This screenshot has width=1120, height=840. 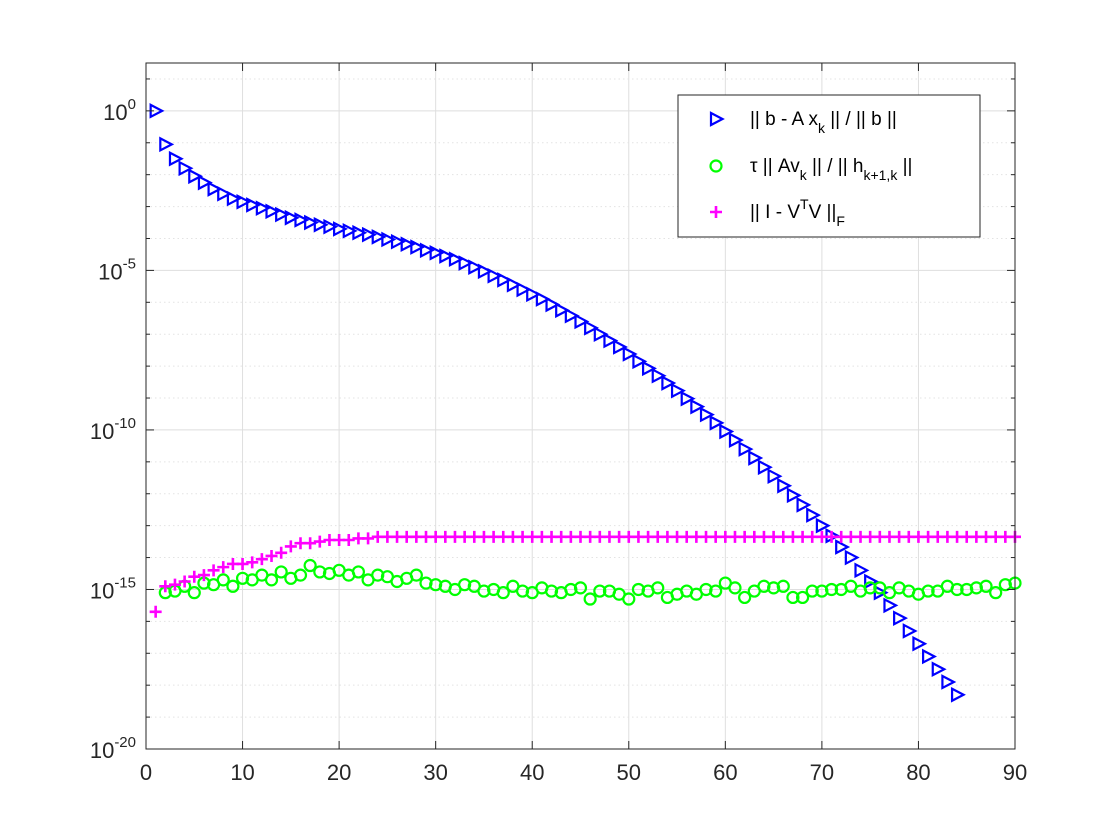 I want to click on x-tick-label: 30, so click(x=435, y=772).